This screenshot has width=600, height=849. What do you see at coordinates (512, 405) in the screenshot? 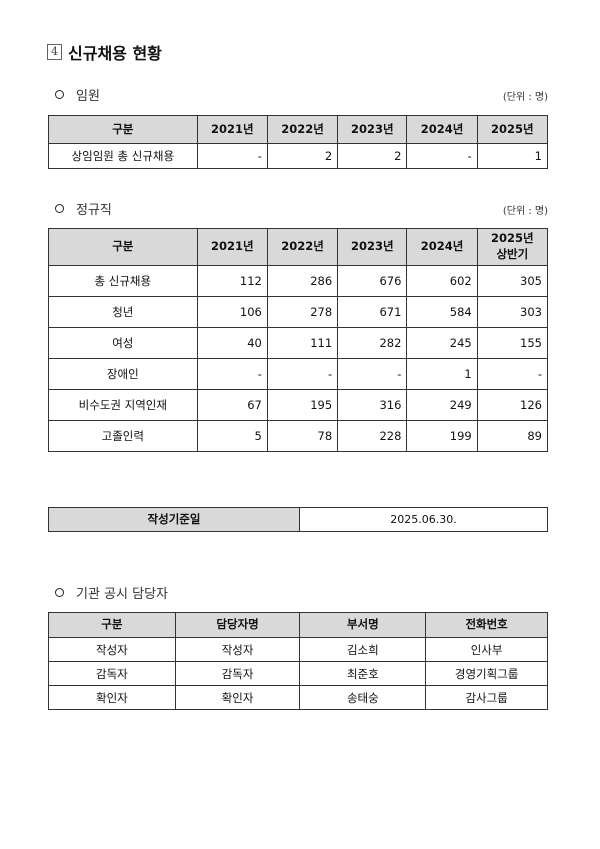
I see `value-cell: 126` at bounding box center [512, 405].